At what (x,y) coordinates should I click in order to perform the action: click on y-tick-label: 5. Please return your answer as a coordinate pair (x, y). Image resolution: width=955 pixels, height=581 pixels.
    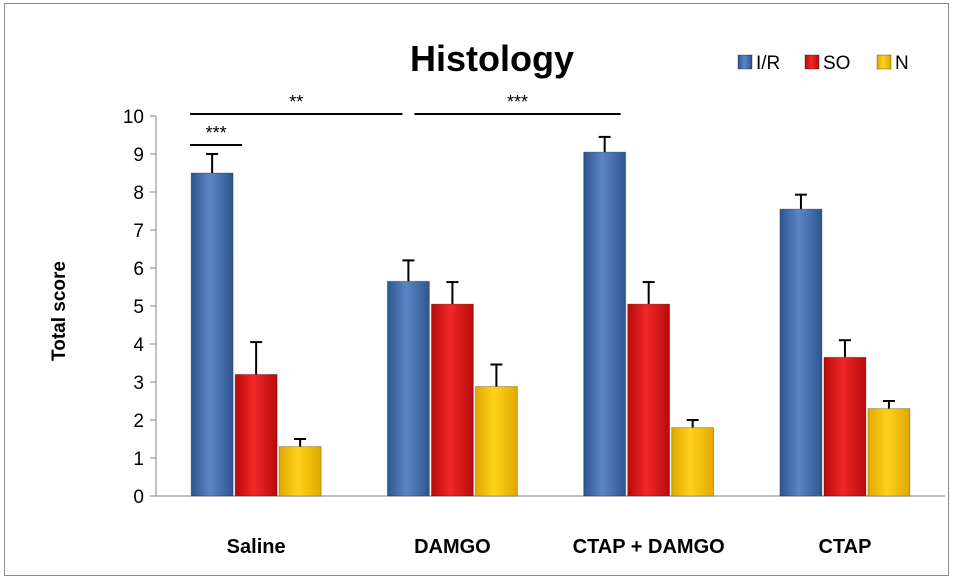
    Looking at the image, I should click on (138, 307).